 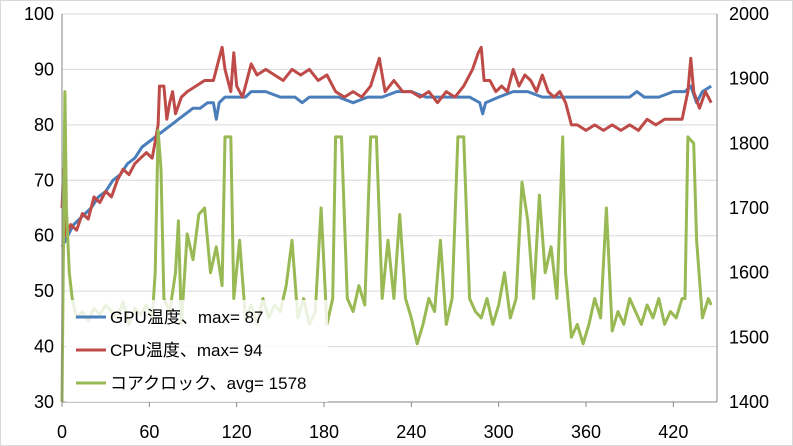 What do you see at coordinates (749, 79) in the screenshot?
I see `y2-tick-label: 1900` at bounding box center [749, 79].